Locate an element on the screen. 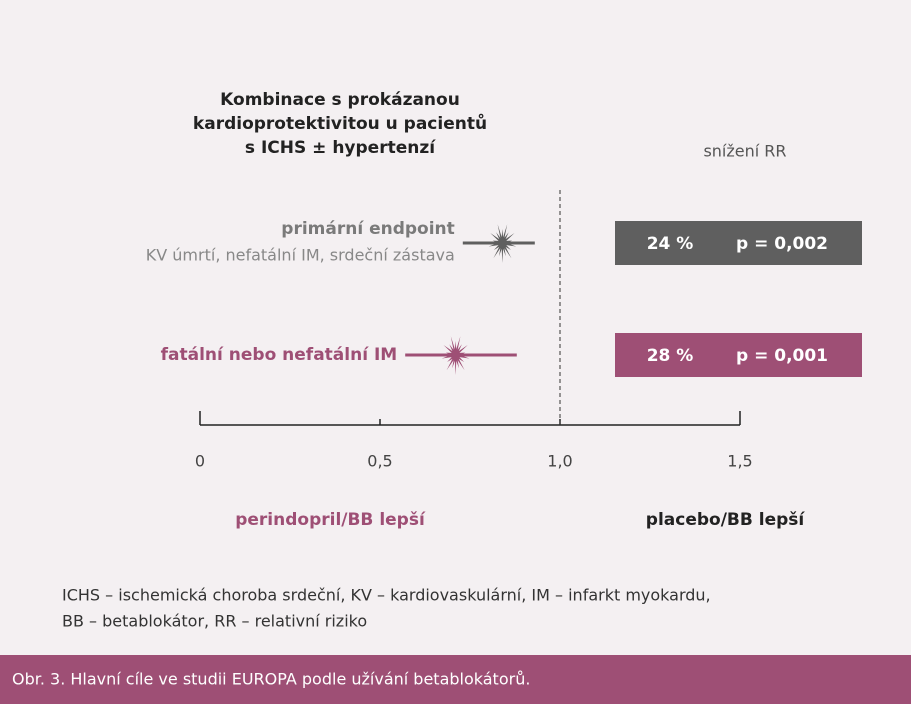  reduction: 24 % is located at coordinates (670, 244).